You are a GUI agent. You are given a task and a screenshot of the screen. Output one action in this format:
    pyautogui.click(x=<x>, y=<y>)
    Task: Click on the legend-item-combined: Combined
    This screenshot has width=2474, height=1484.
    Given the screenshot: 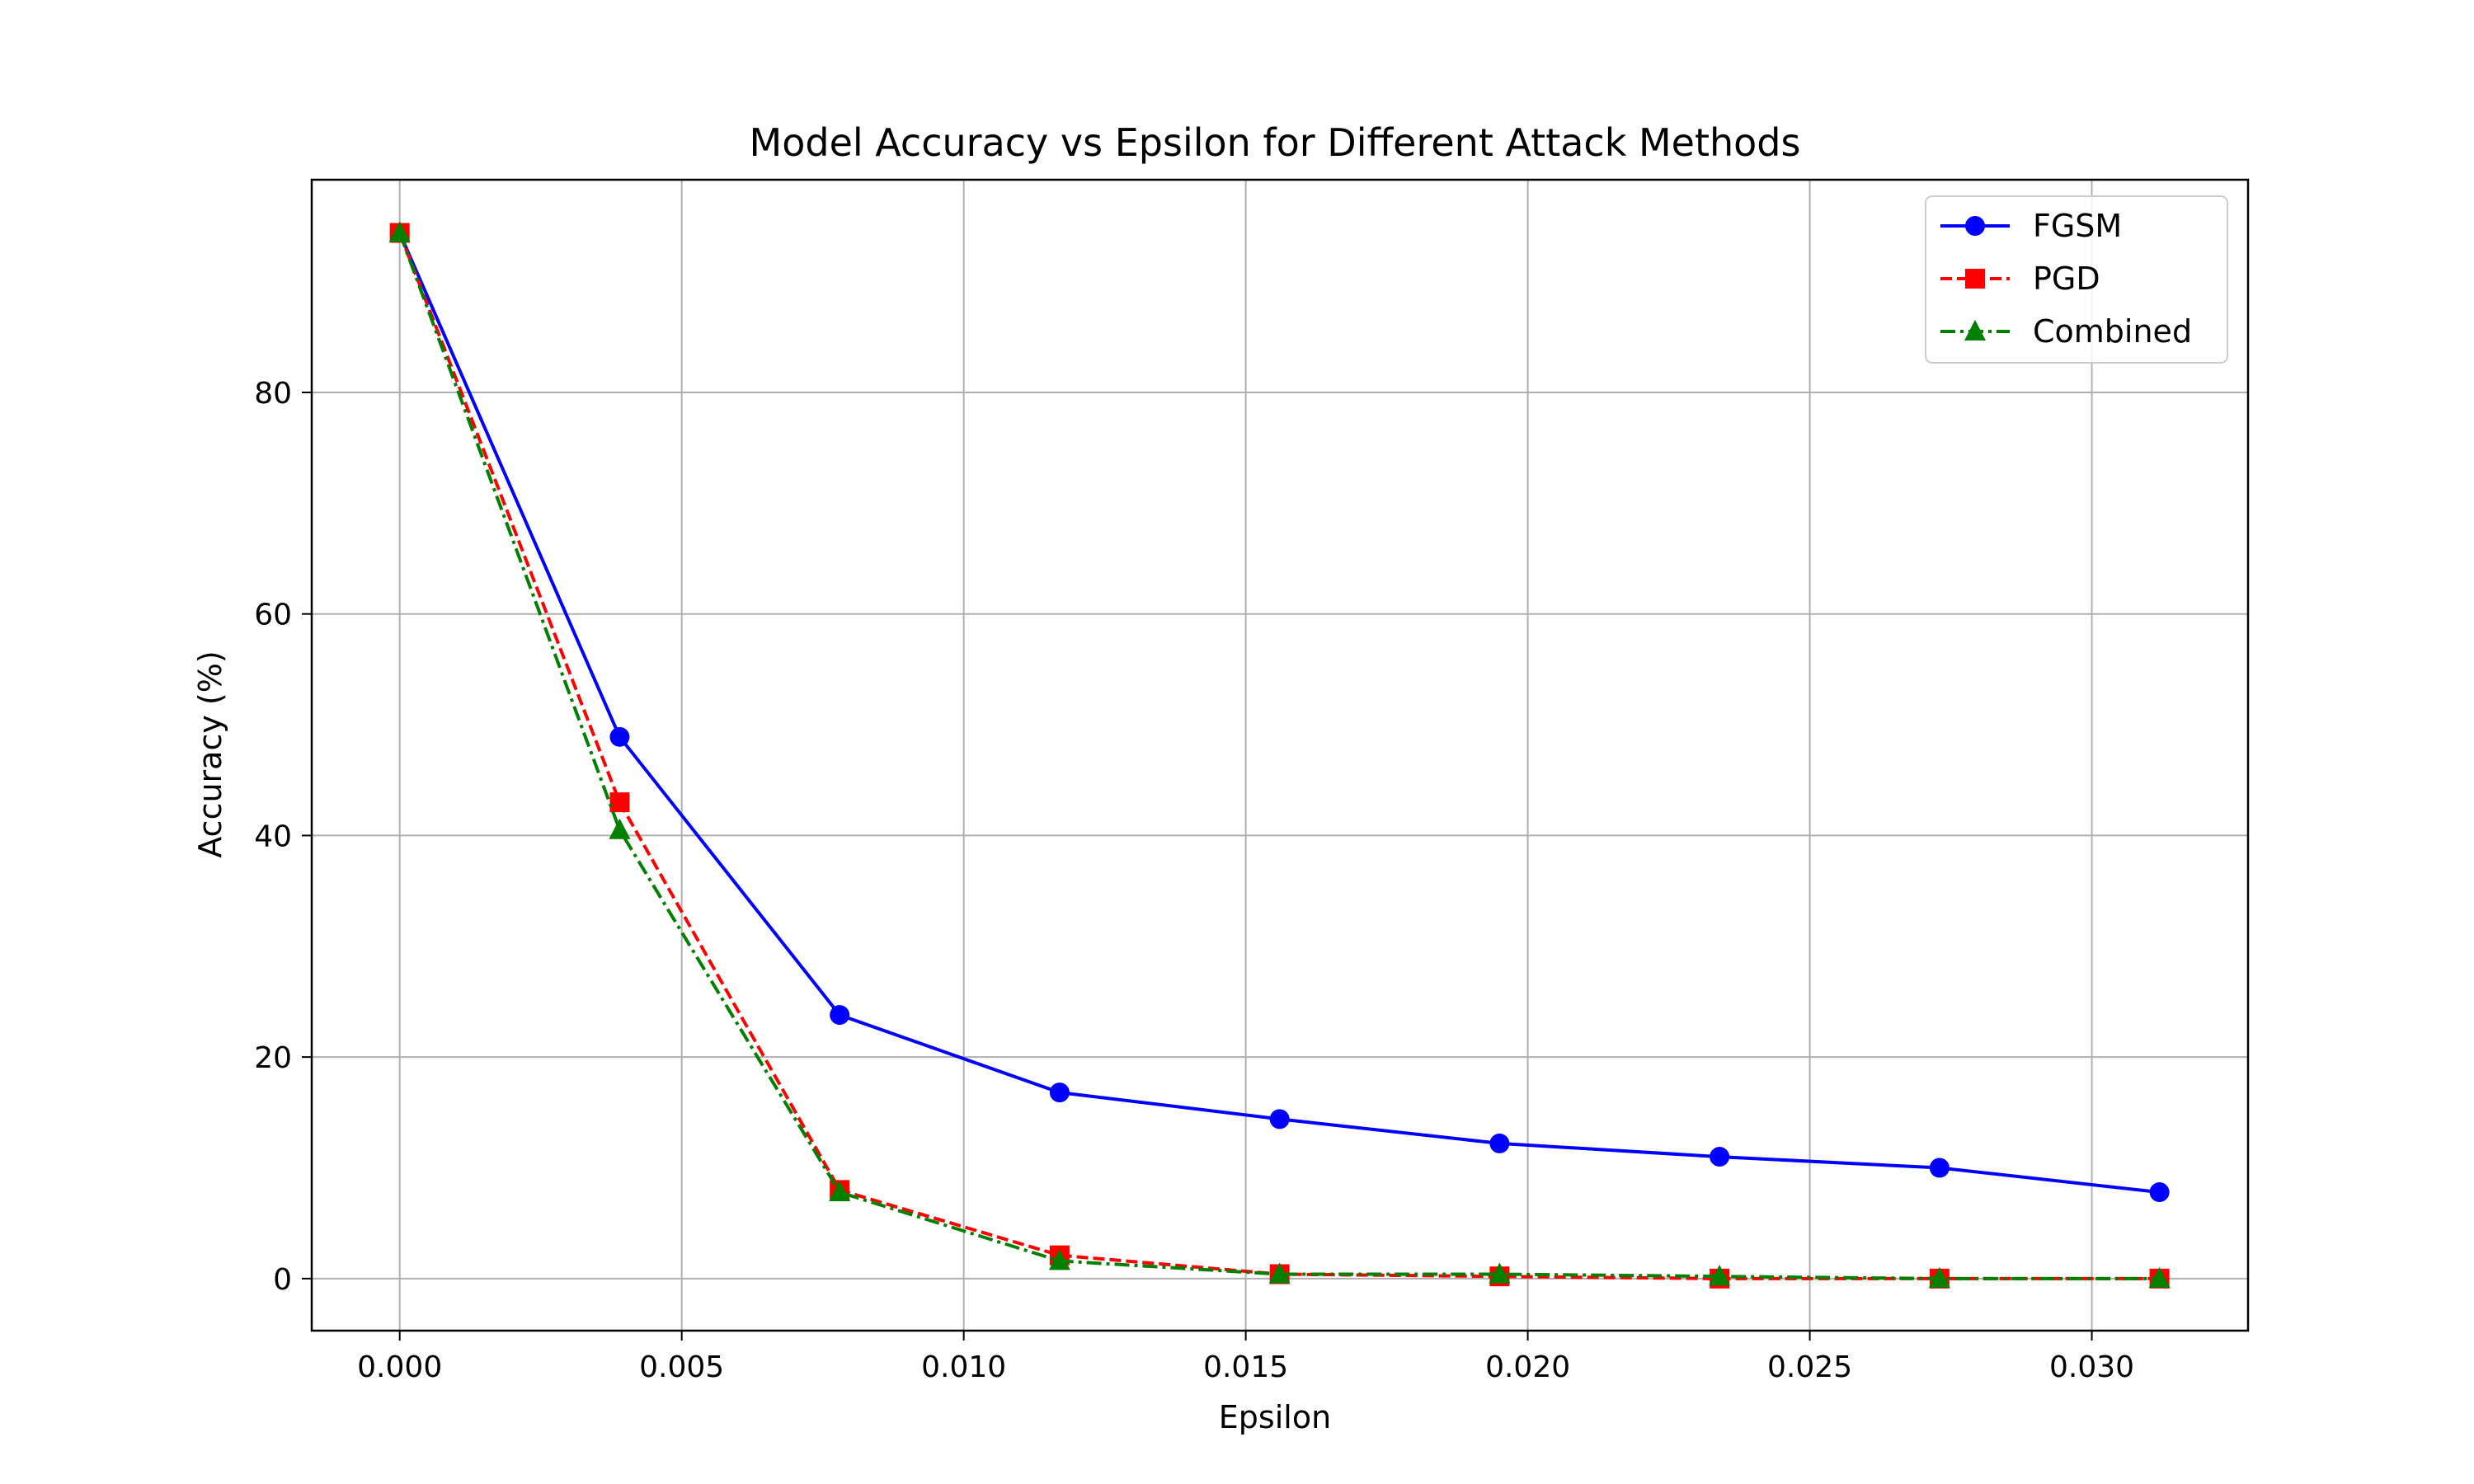 What is the action you would take?
    pyautogui.click(x=2066, y=331)
    